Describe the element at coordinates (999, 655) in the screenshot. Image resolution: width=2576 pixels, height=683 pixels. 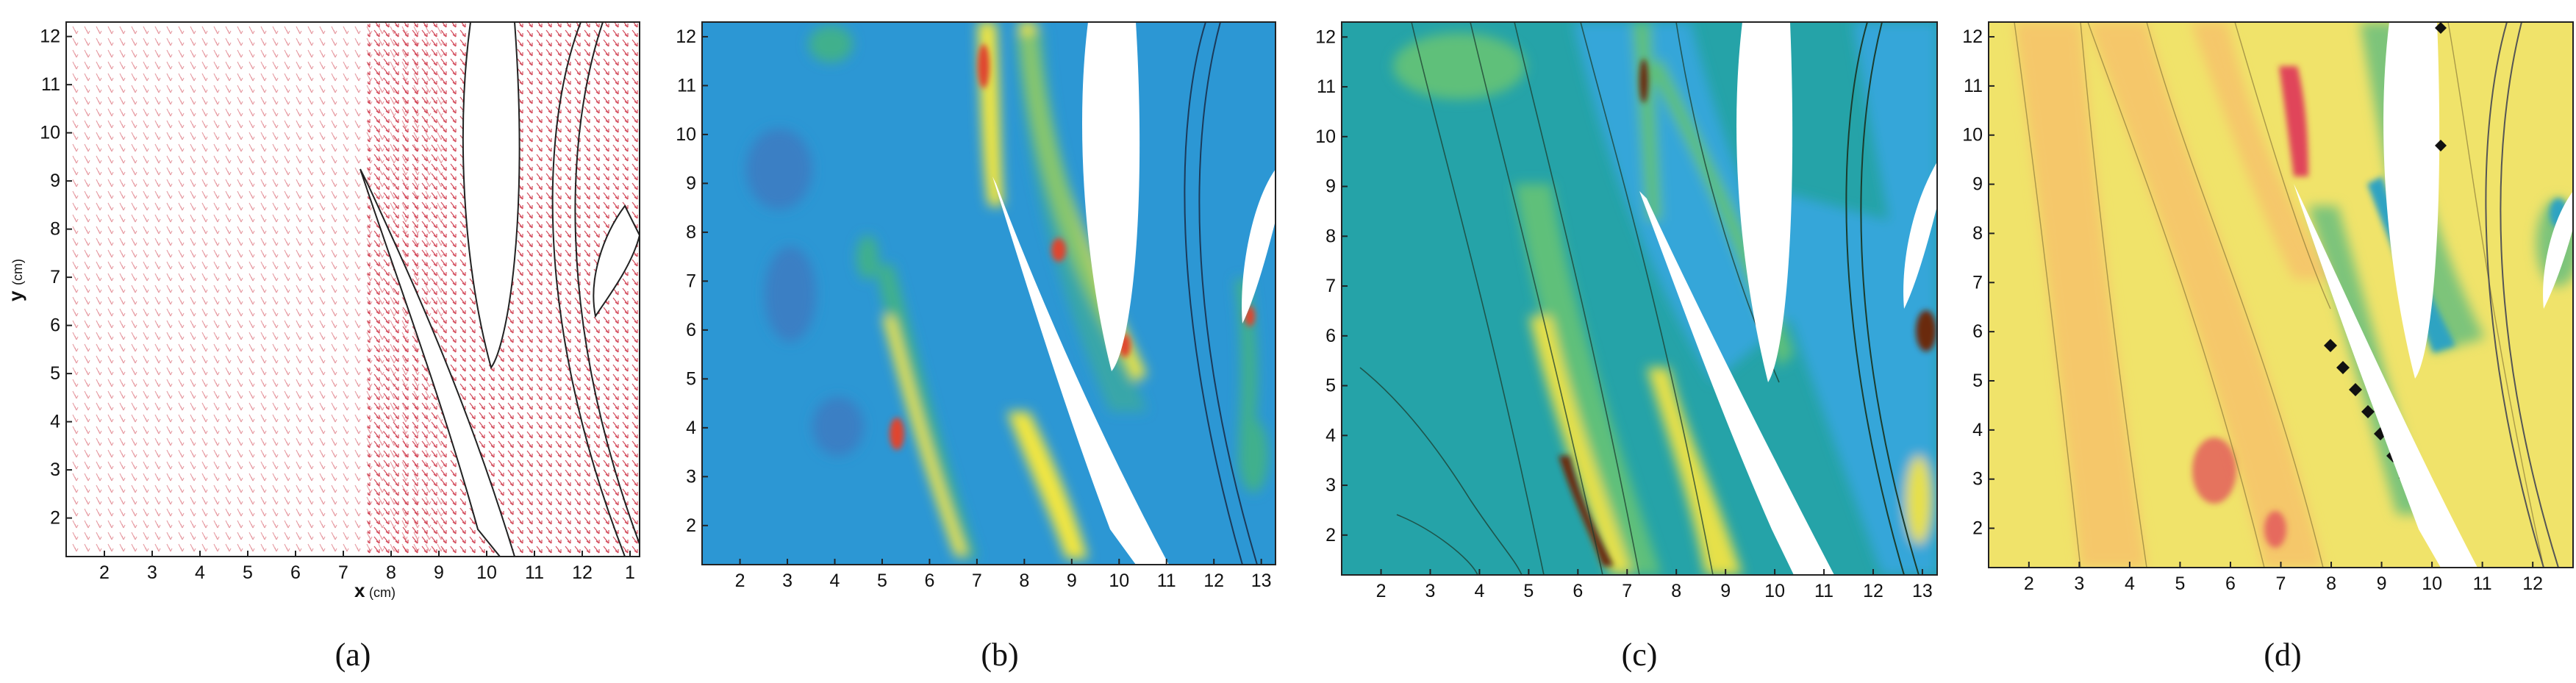
I see `panel-b-caption: (b)` at that location.